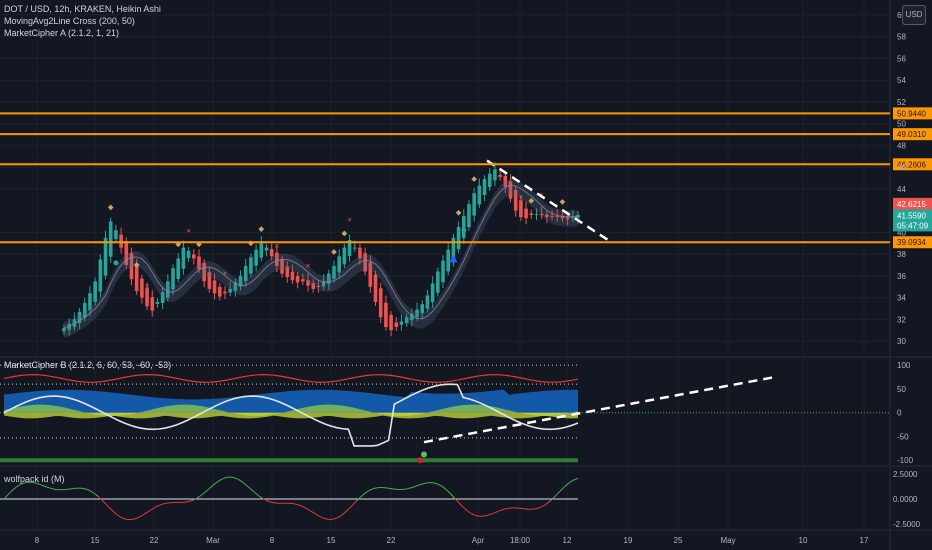 The image size is (932, 550). Describe the element at coordinates (453, 258) in the screenshot. I see `buy-triangle` at that location.